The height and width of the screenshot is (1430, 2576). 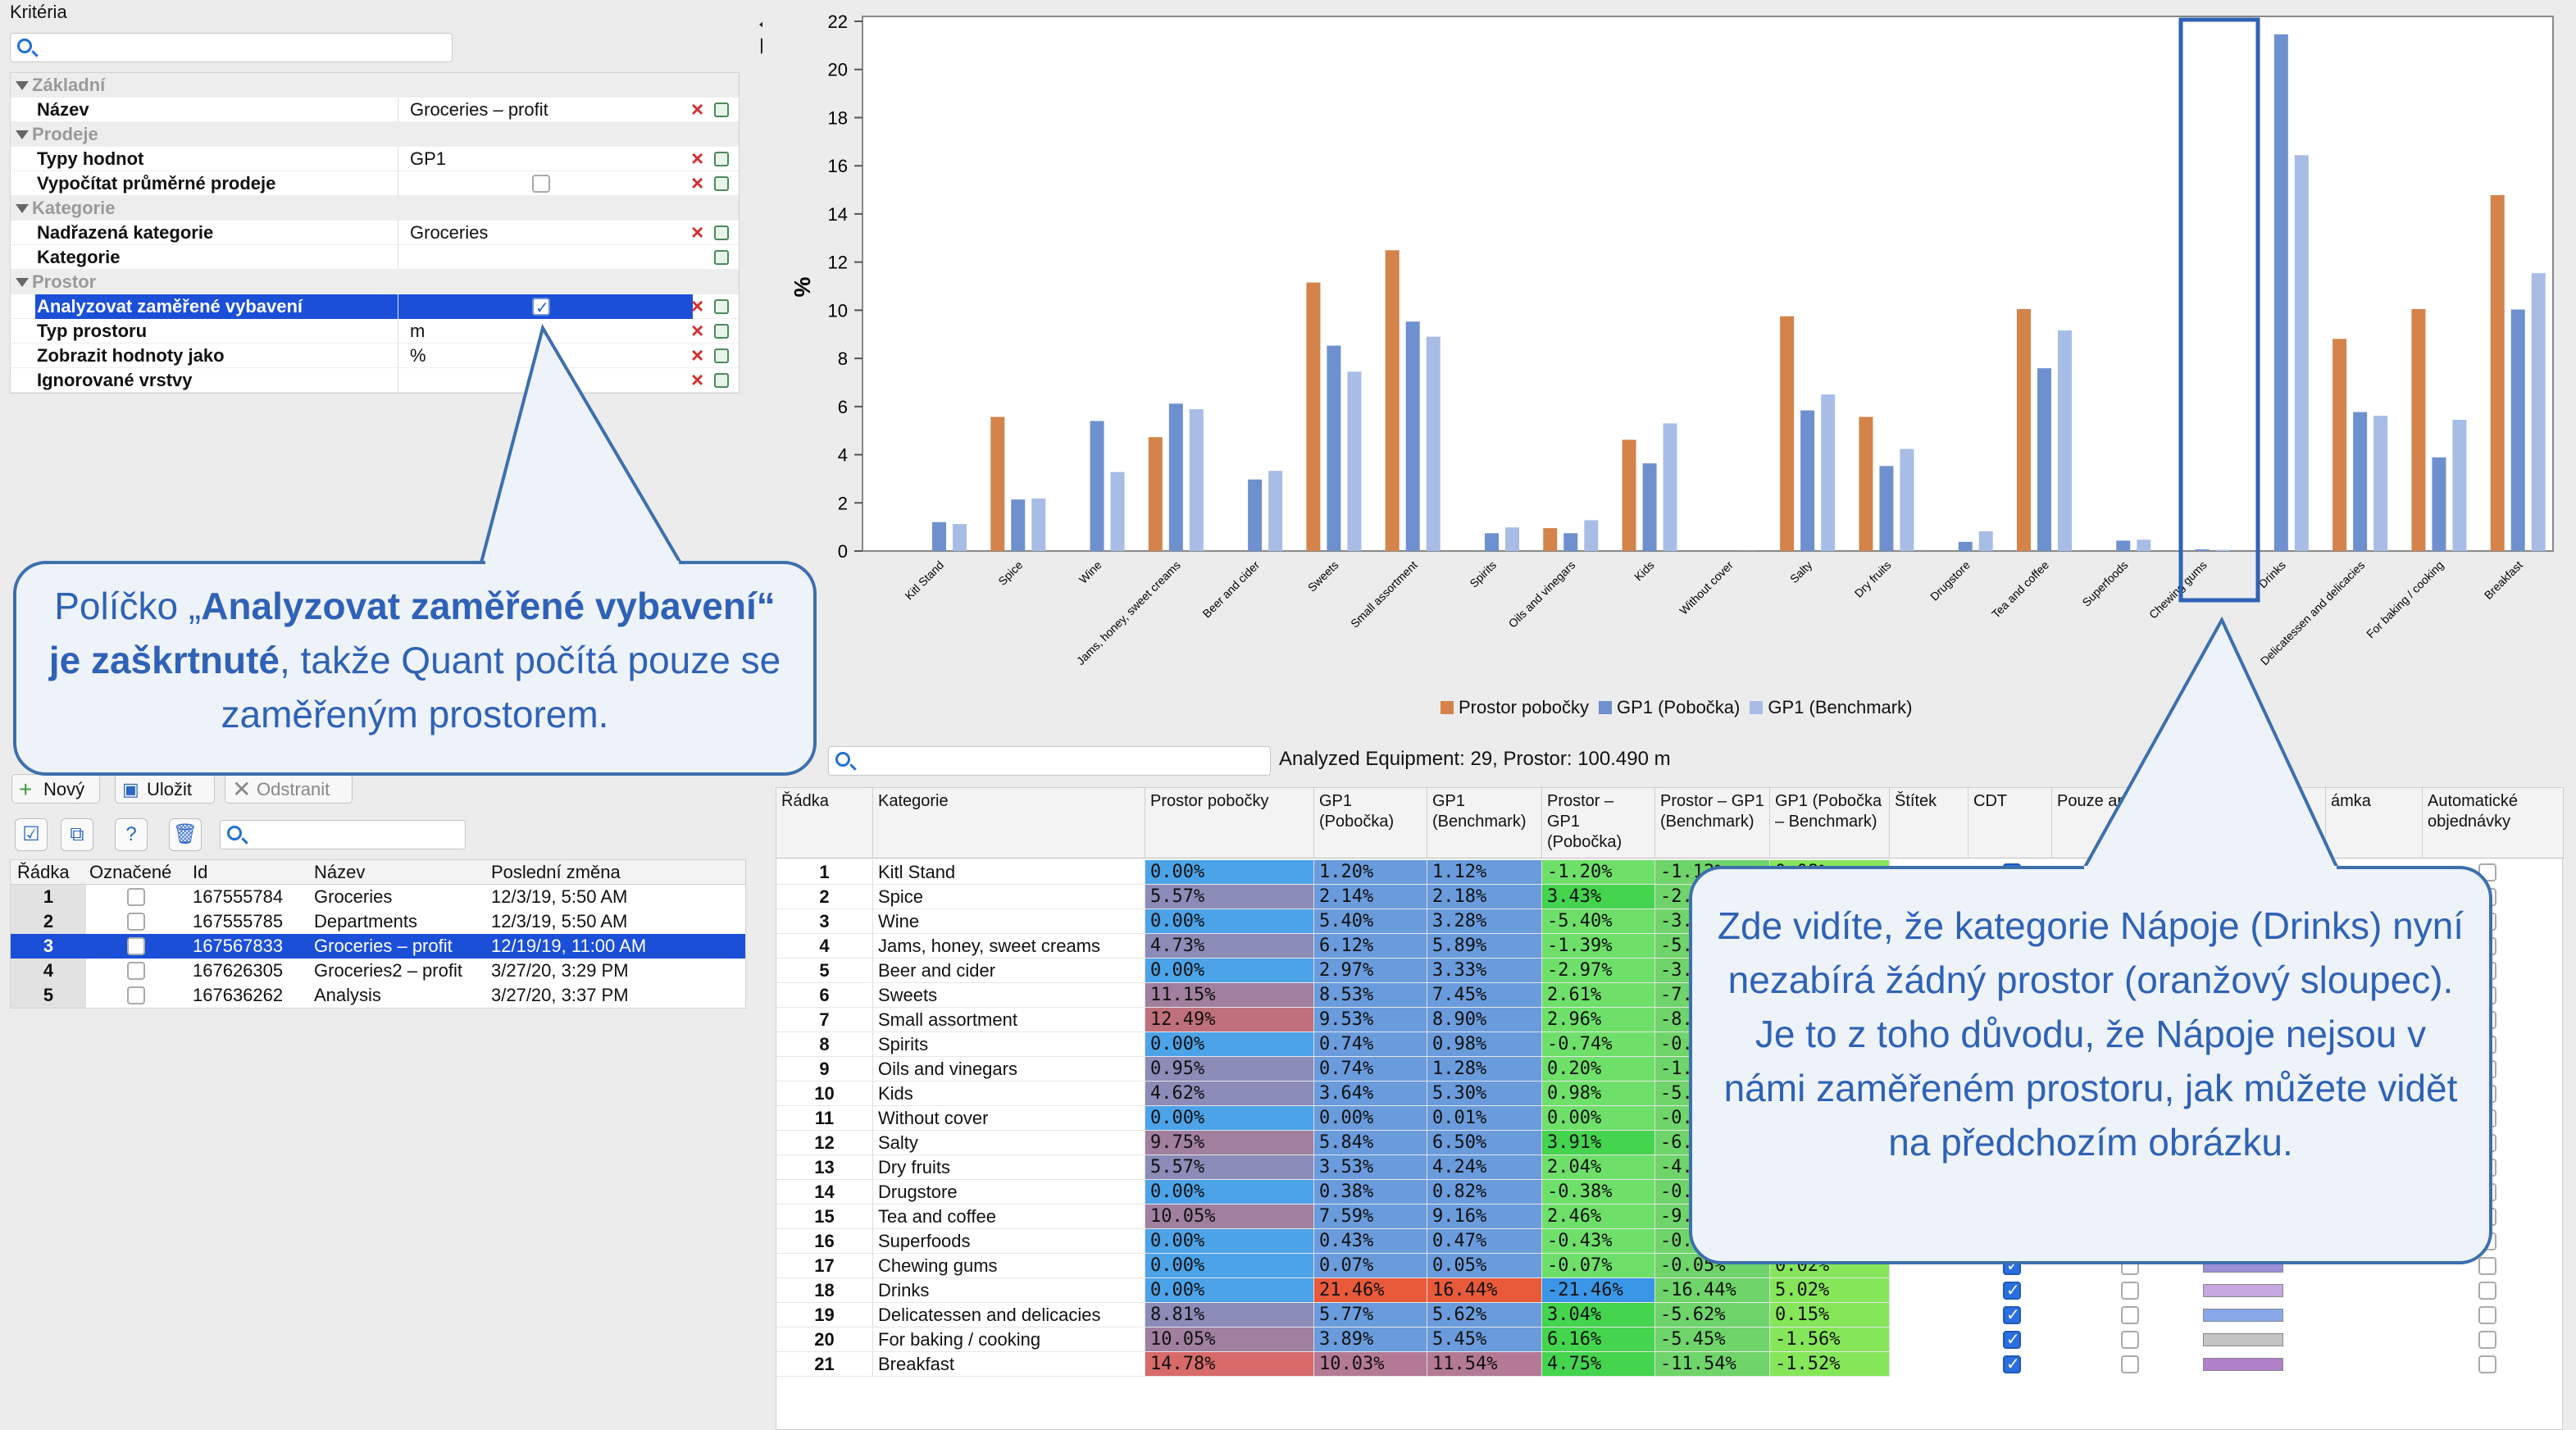 I want to click on column-header: GP1 (Benchmark), so click(x=1484, y=823).